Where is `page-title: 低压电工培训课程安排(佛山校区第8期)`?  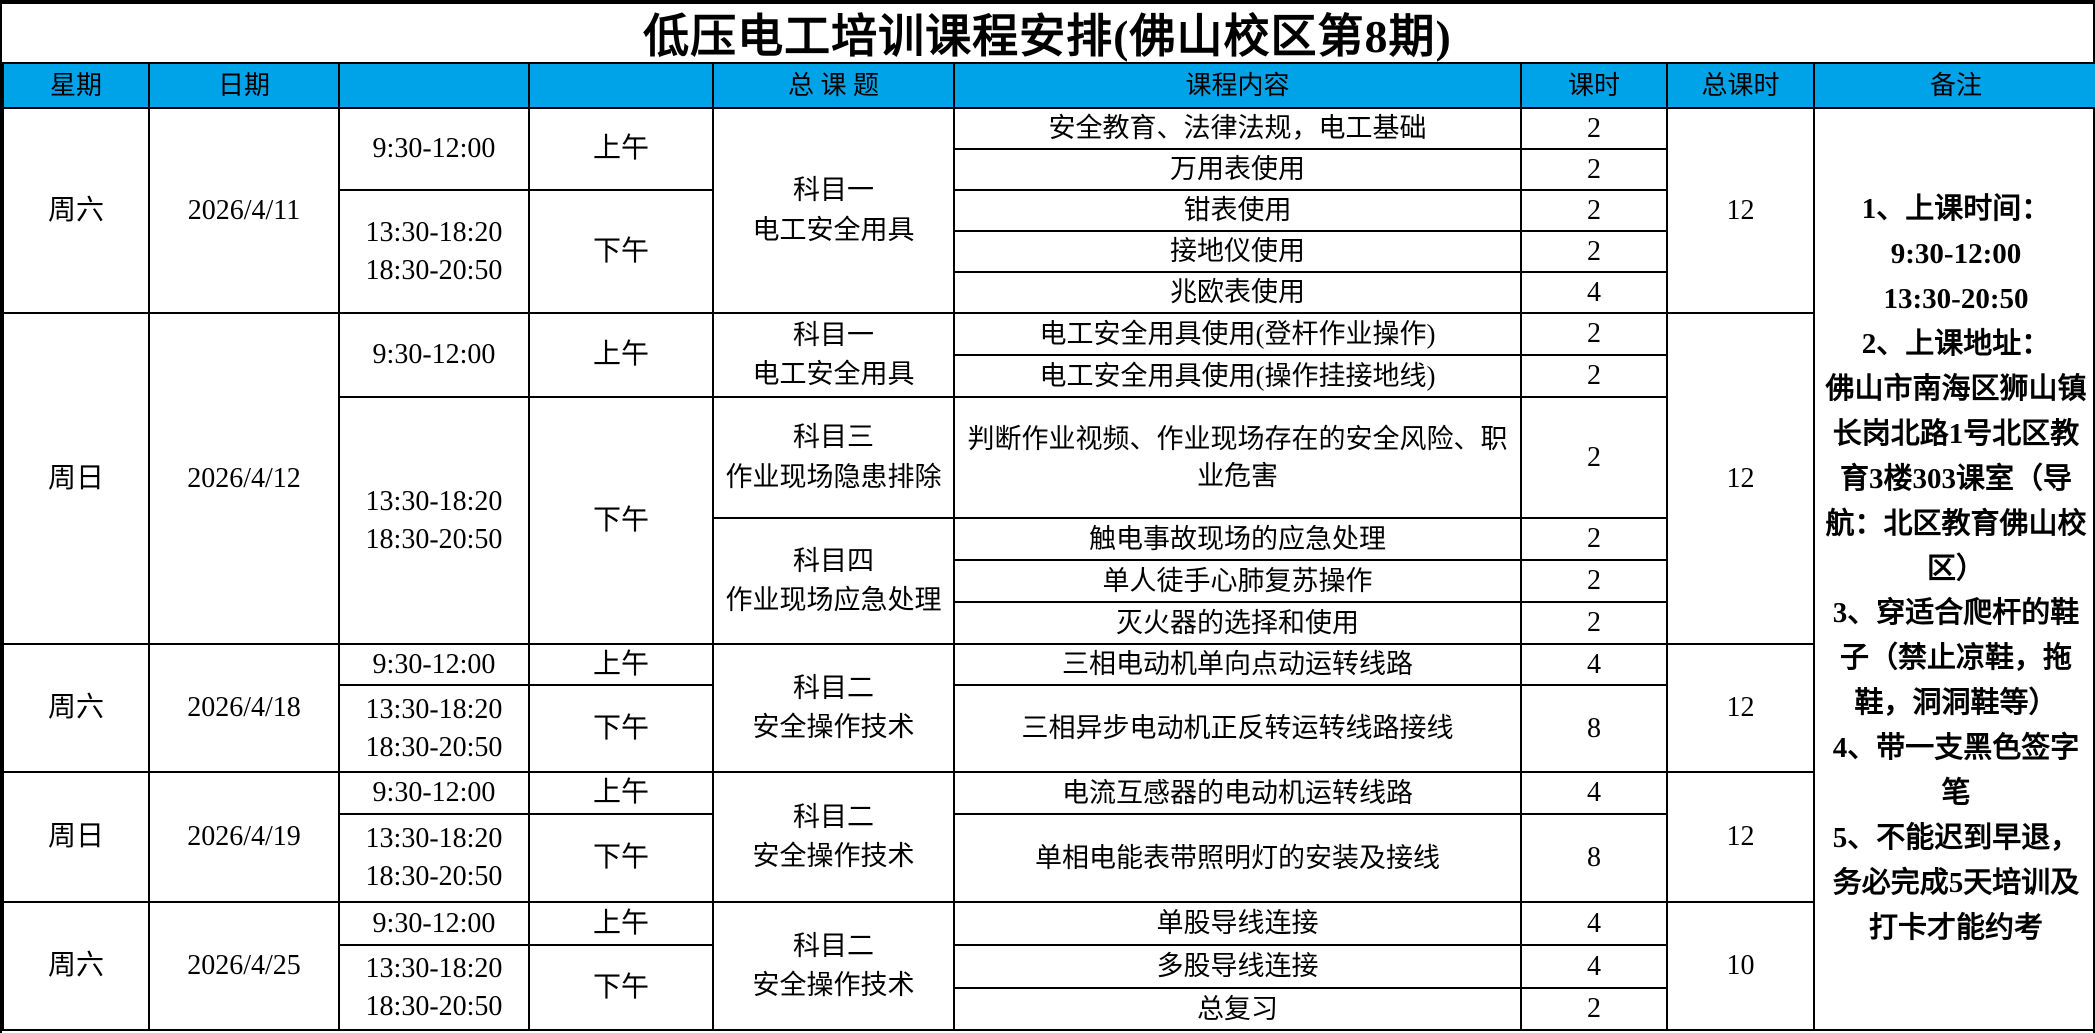 page-title: 低压电工培训课程安排(佛山校区第8期) is located at coordinates (1047, 36).